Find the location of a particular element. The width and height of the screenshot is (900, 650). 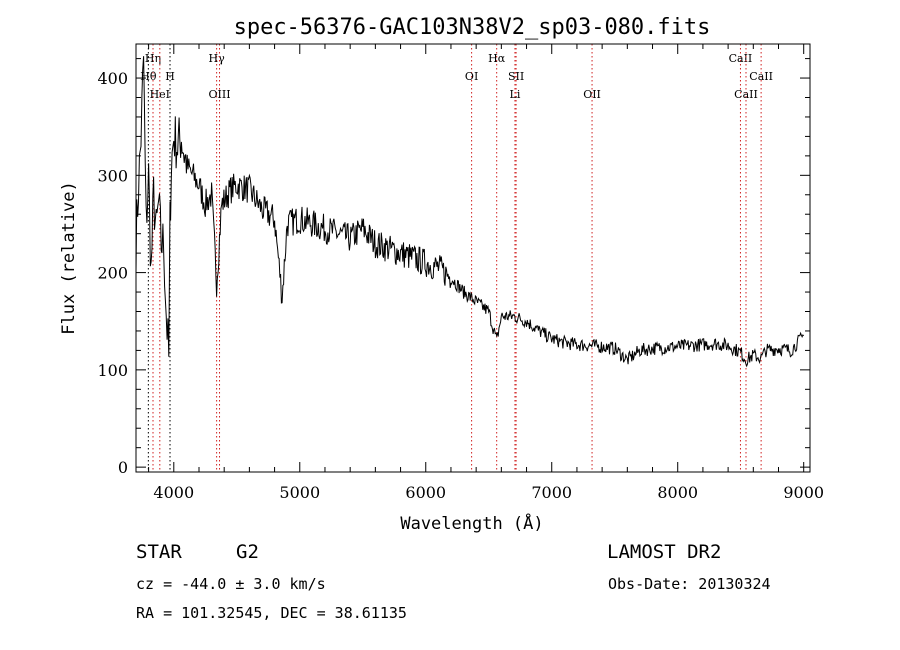

line-label-5: OIII is located at coordinates (219, 94).